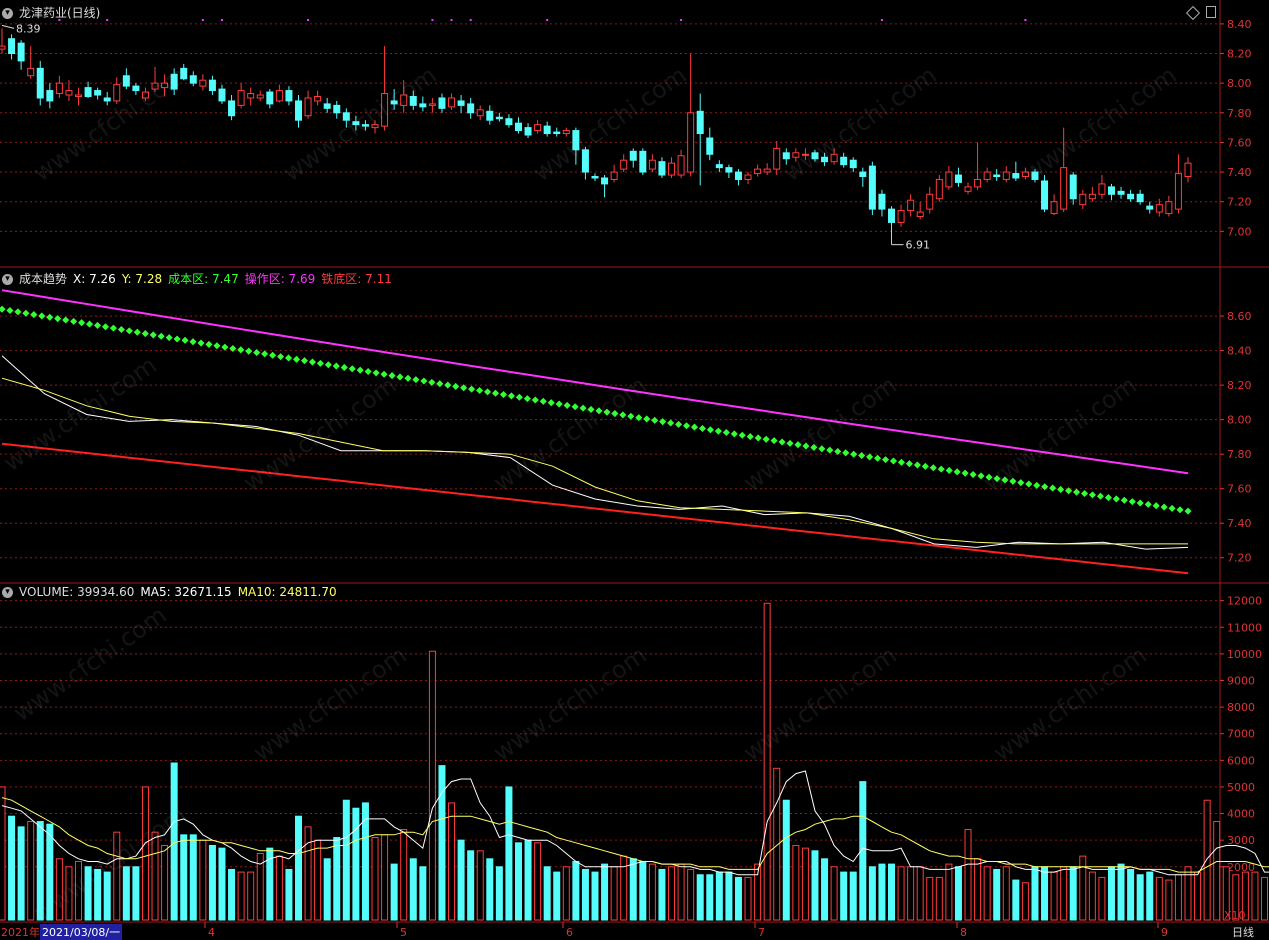 The image size is (1269, 940). I want to click on period-label: 日线, so click(1243, 932).